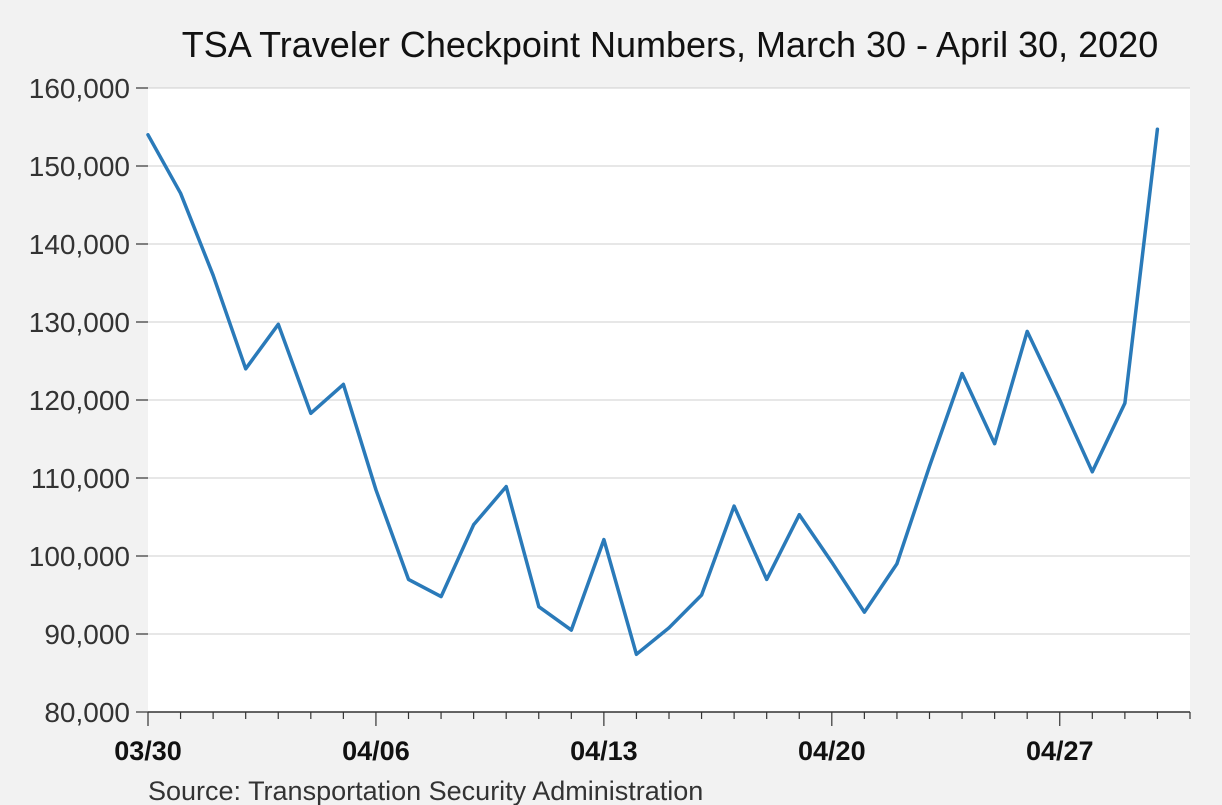  I want to click on y-tick-label: 100,000, so click(79, 556).